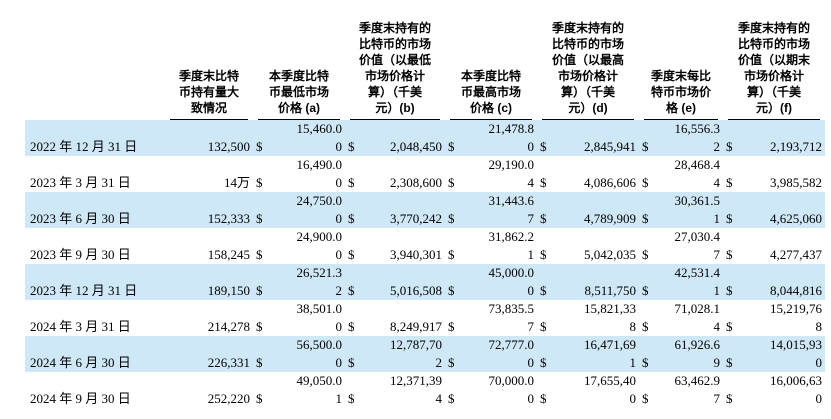 This screenshot has width=831, height=419. Describe the element at coordinates (416, 326) in the screenshot. I see `cell-b-value: 8,249,917` at that location.